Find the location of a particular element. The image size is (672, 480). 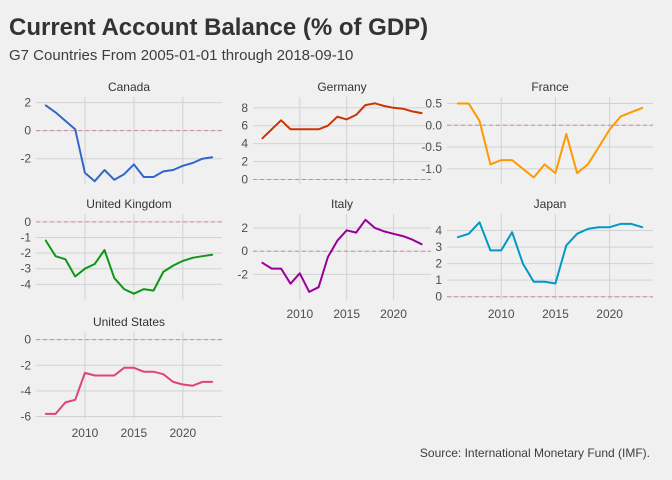

series-line-united-states is located at coordinates (129, 390).